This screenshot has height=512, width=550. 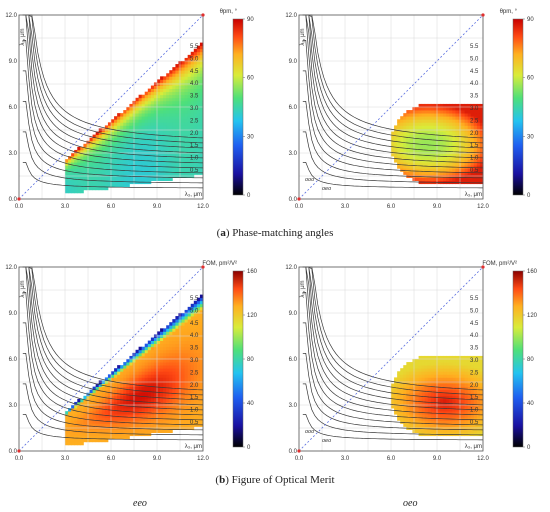 I want to click on contour-line, so click(x=113, y=331).